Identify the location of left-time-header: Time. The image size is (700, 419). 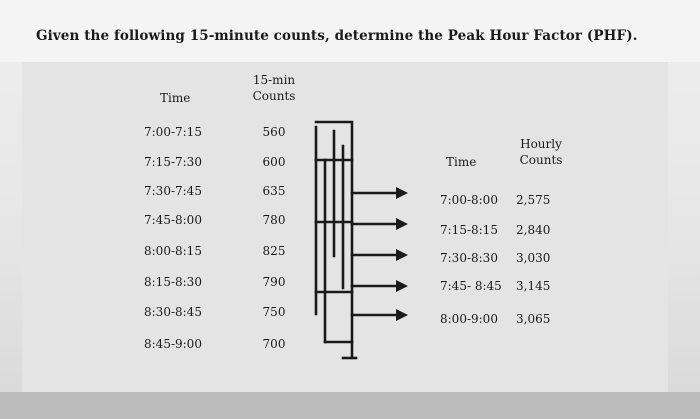
(175, 98).